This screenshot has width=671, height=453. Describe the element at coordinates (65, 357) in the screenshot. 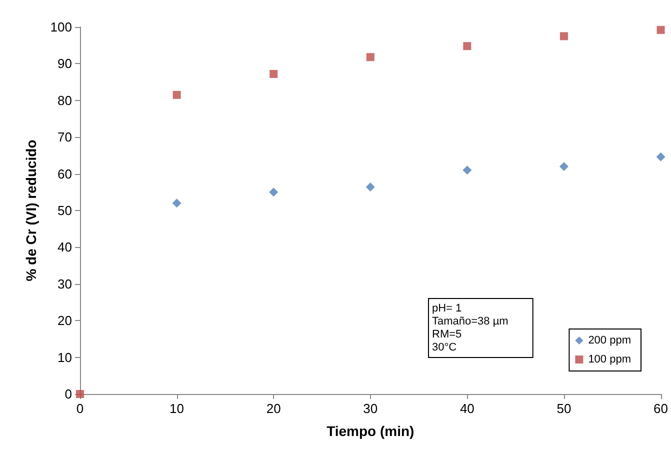

I see `y-tick-label: 10` at that location.